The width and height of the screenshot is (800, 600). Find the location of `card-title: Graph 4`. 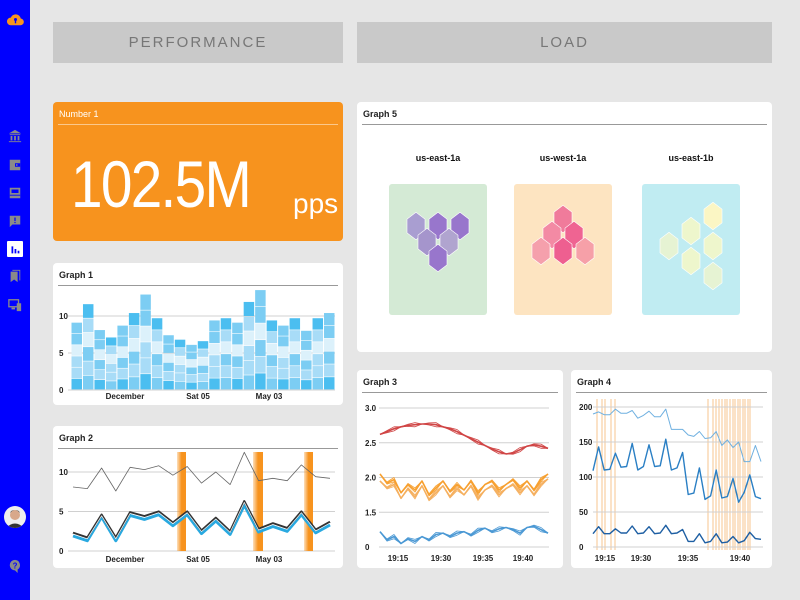

card-title: Graph 4 is located at coordinates (594, 382).